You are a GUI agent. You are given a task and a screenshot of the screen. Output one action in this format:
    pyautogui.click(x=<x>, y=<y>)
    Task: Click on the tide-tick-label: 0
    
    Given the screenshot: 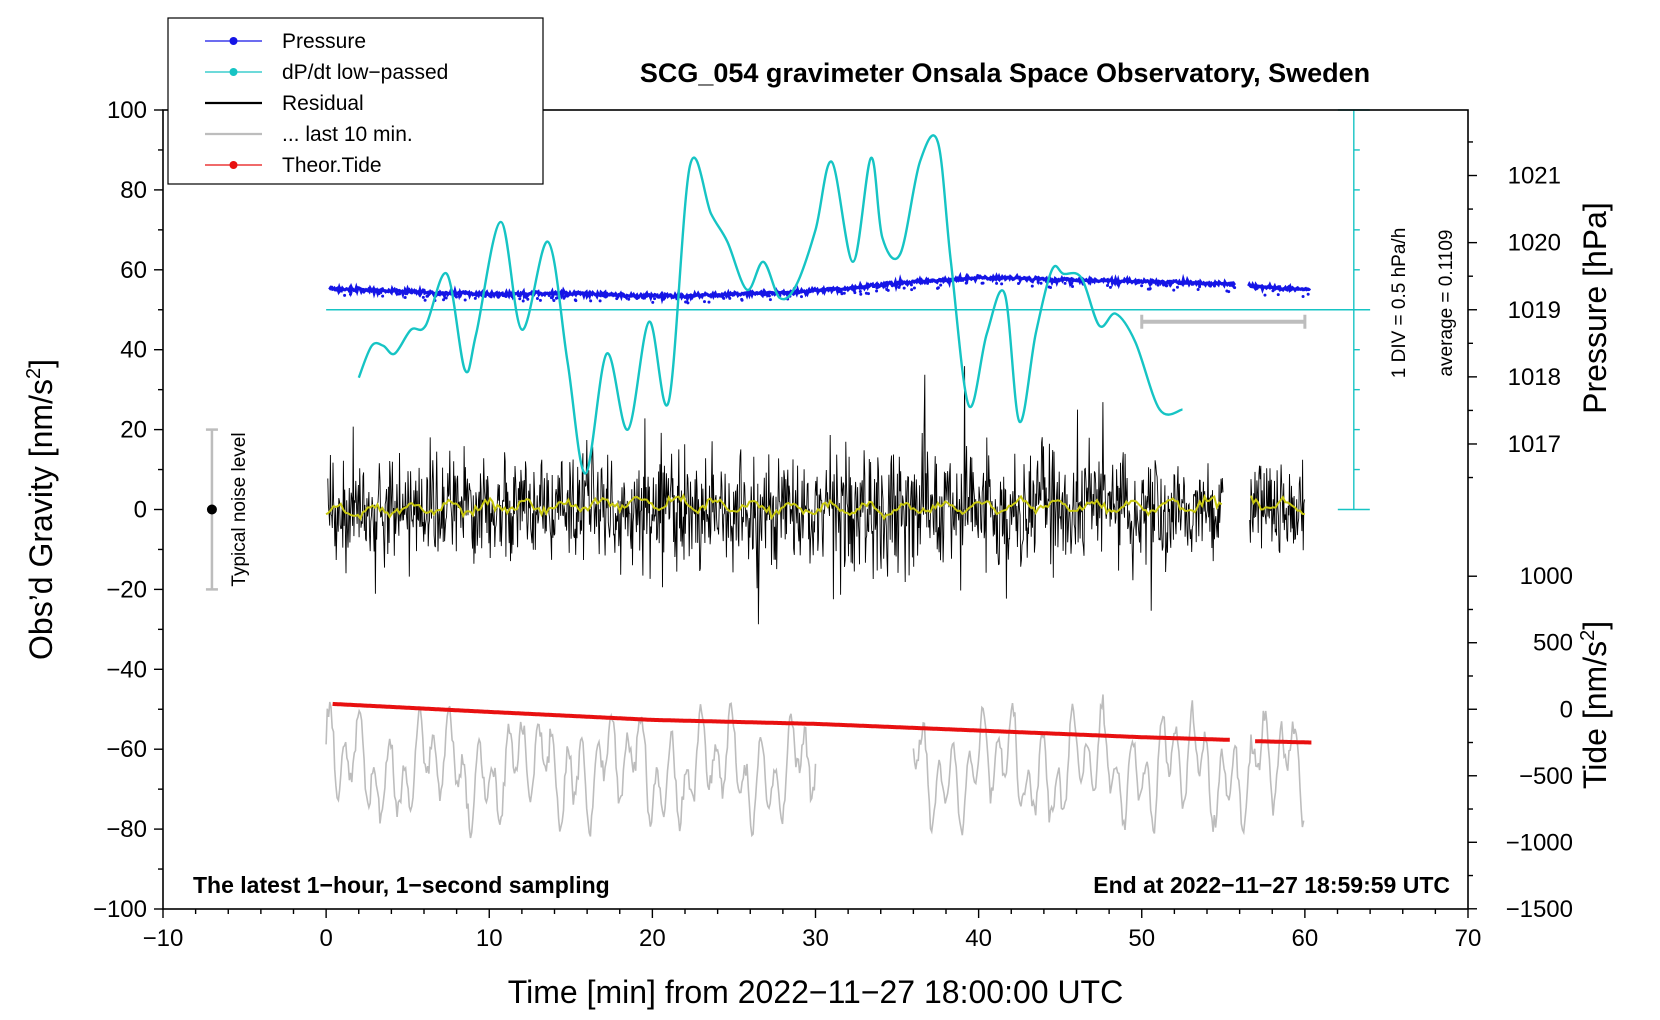 What is the action you would take?
    pyautogui.click(x=1566, y=709)
    